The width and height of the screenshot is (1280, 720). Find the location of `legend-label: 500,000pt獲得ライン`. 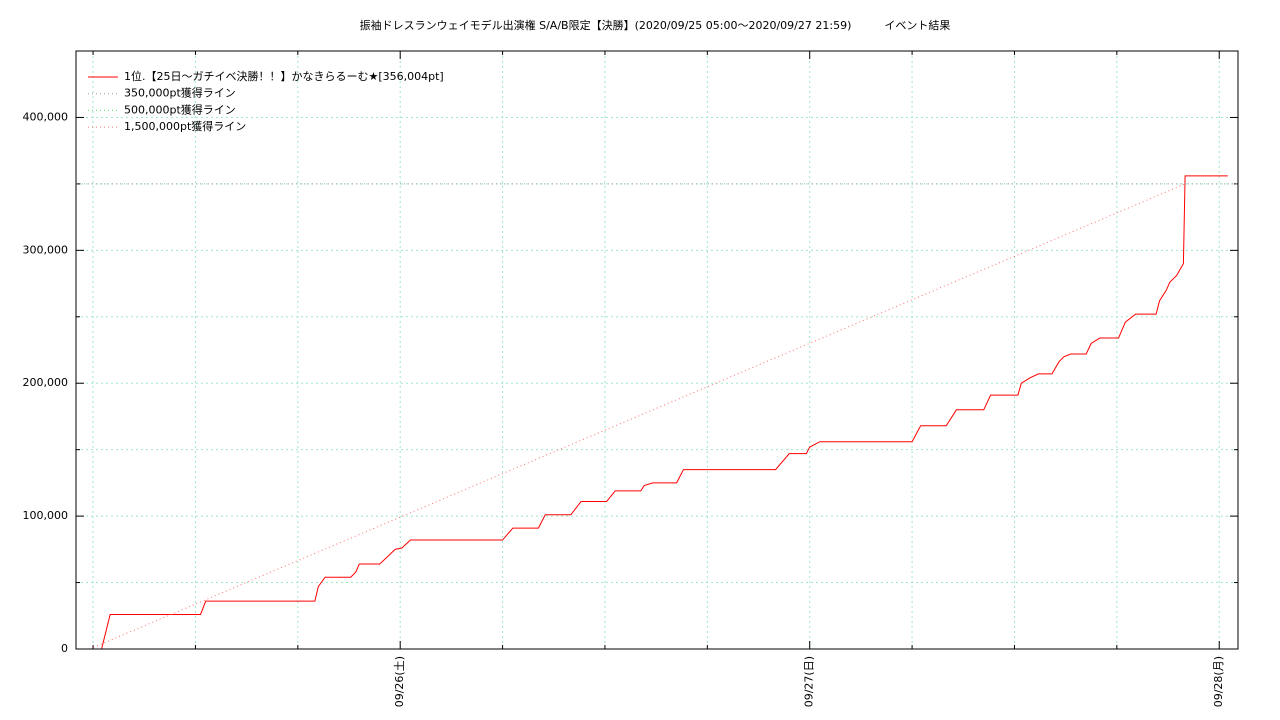

legend-label: 500,000pt獲得ライン is located at coordinates (180, 109).